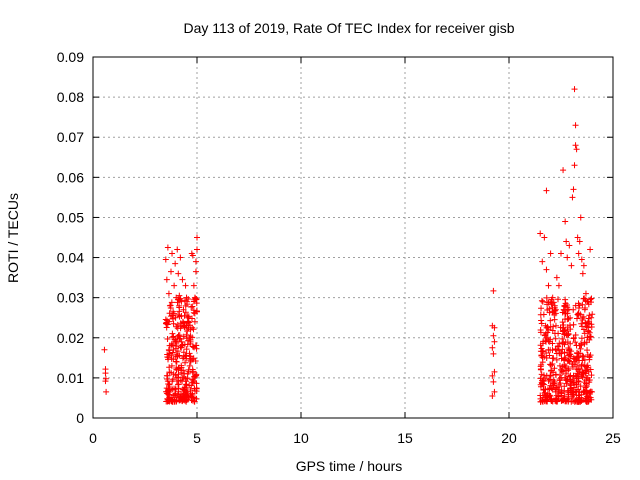  Describe the element at coordinates (355, 438) in the screenshot. I see `x-tick-labels: 0 5 10 15 20 25` at that location.